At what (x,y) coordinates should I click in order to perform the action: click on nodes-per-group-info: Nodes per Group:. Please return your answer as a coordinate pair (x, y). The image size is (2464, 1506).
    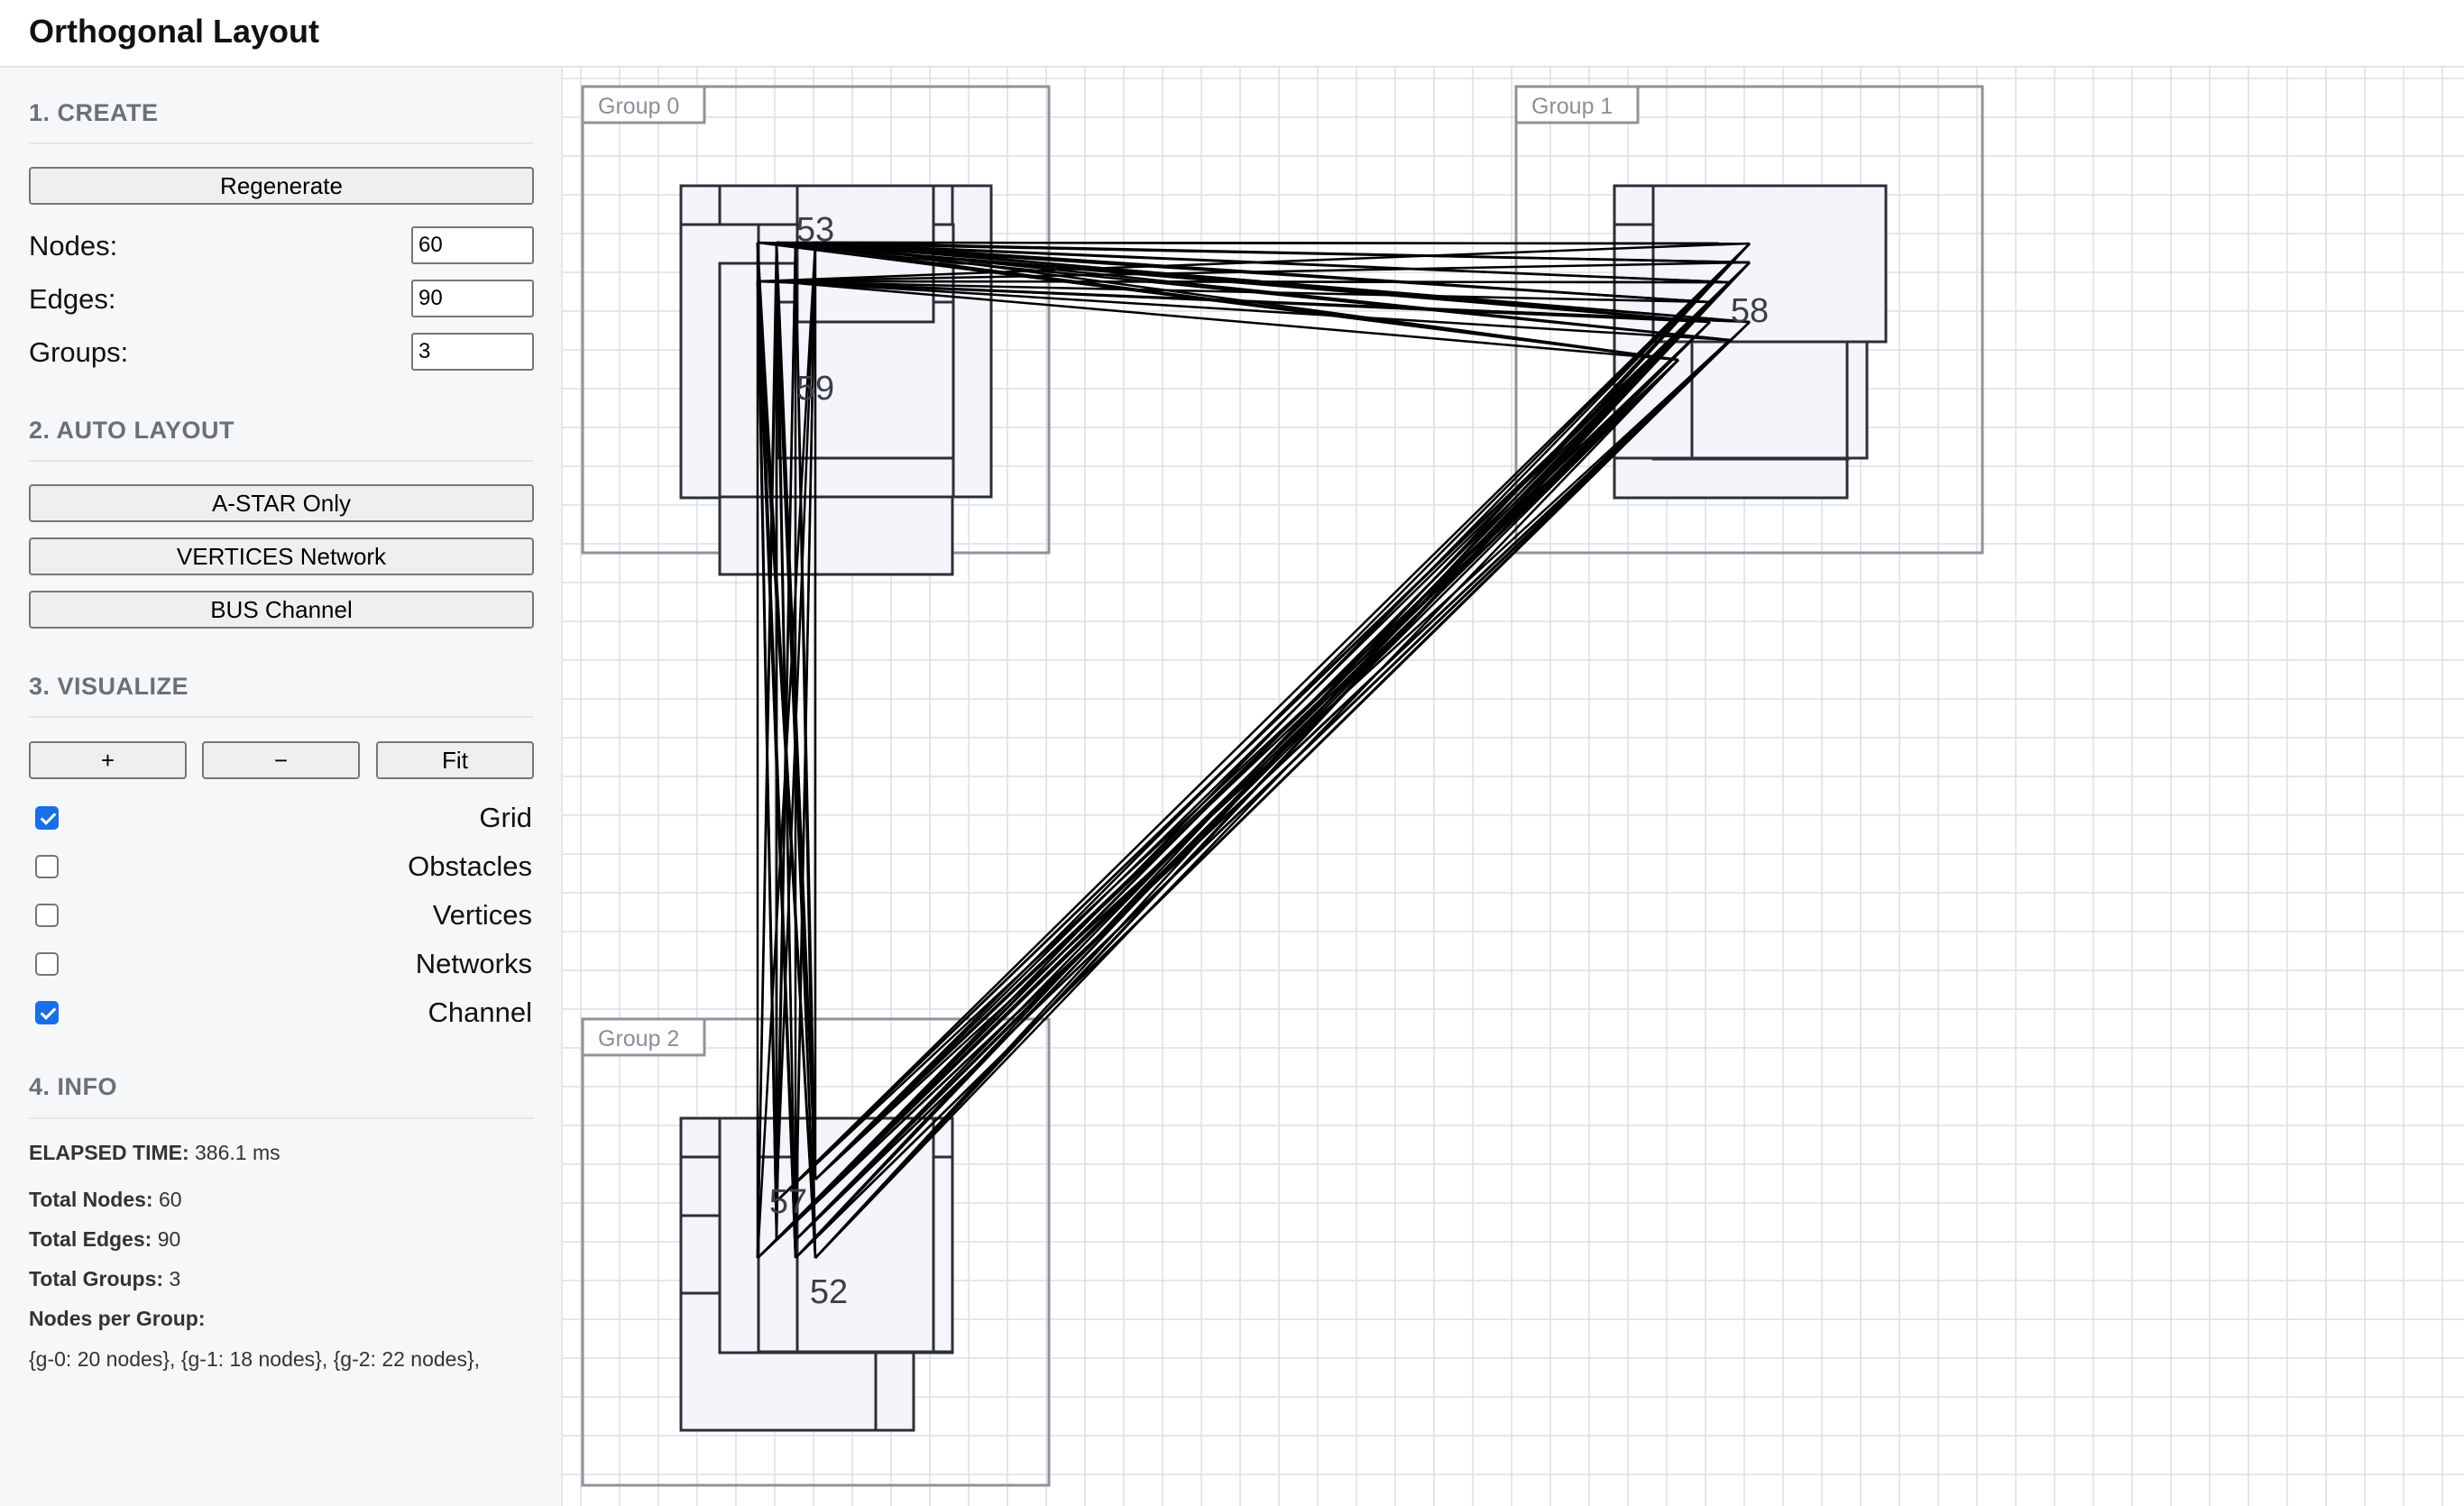
    Looking at the image, I should click on (117, 1319).